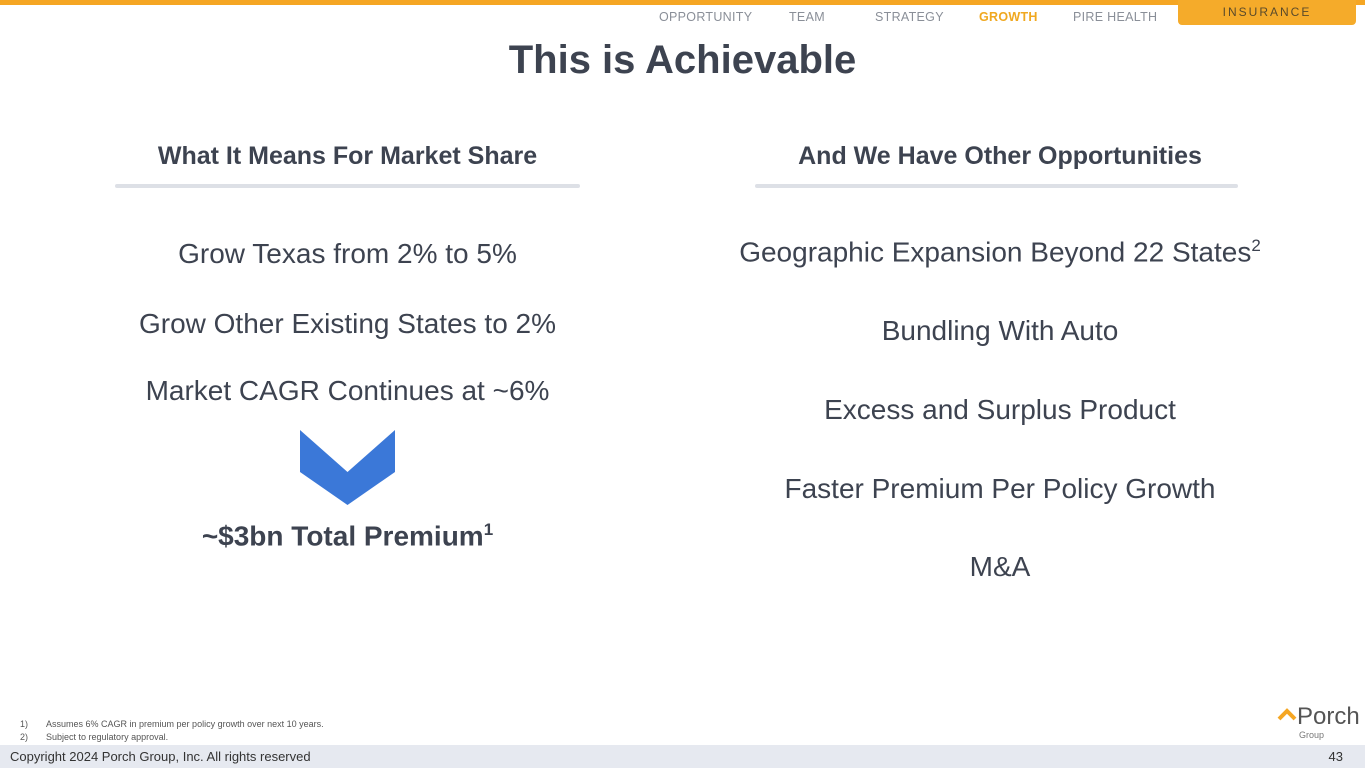  I want to click on left-divider, so click(347, 186).